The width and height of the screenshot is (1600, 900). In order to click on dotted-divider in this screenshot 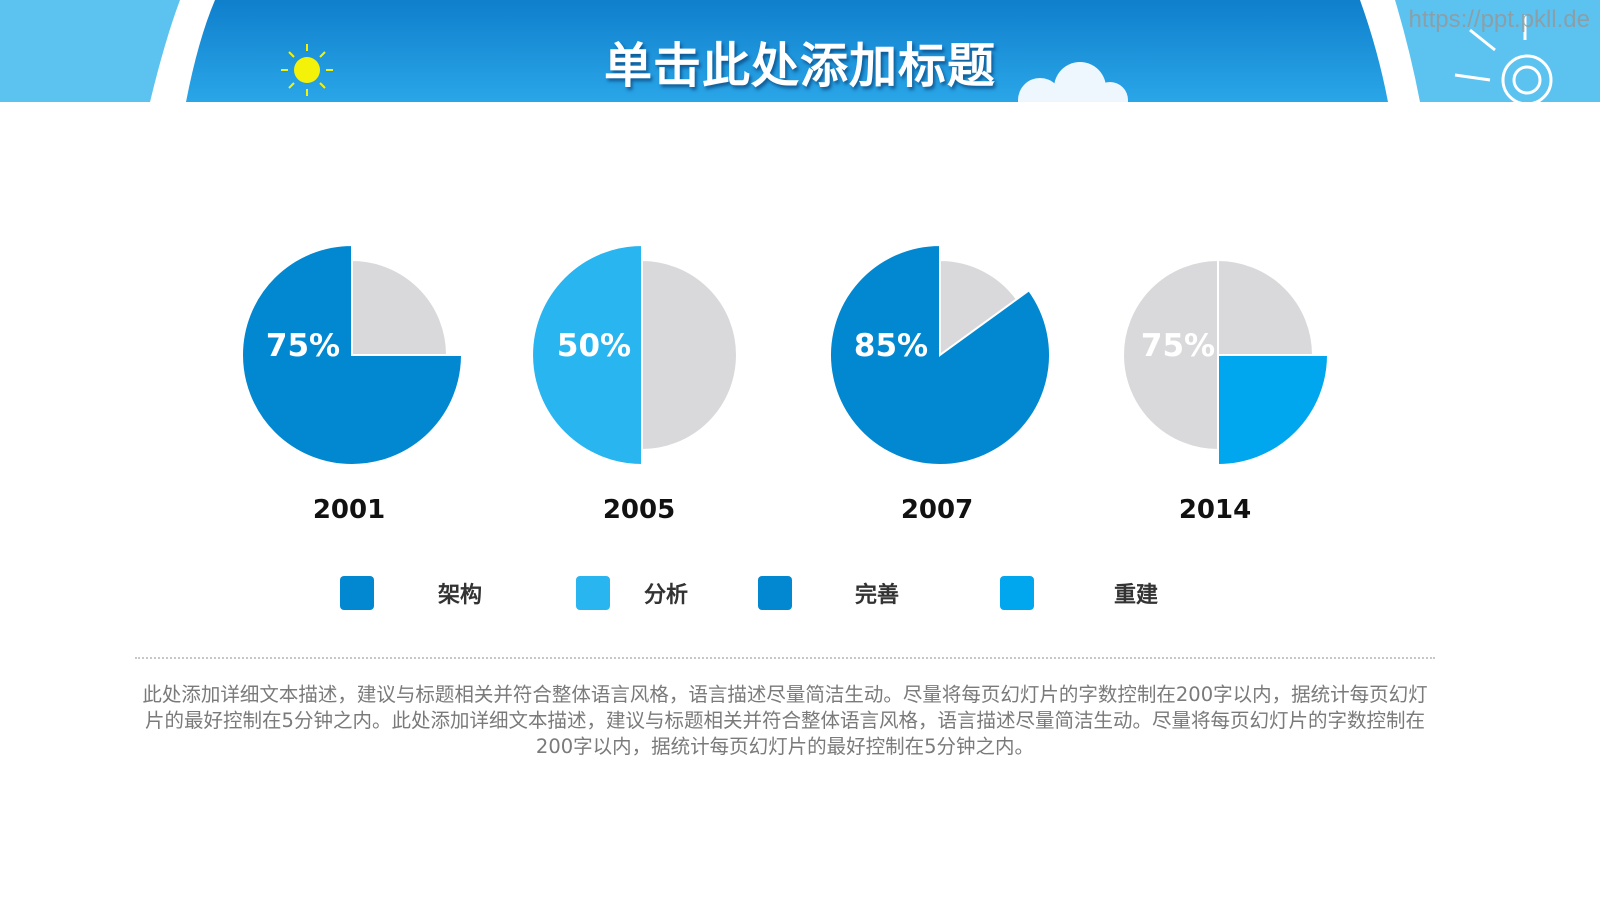, I will do `click(785, 658)`.